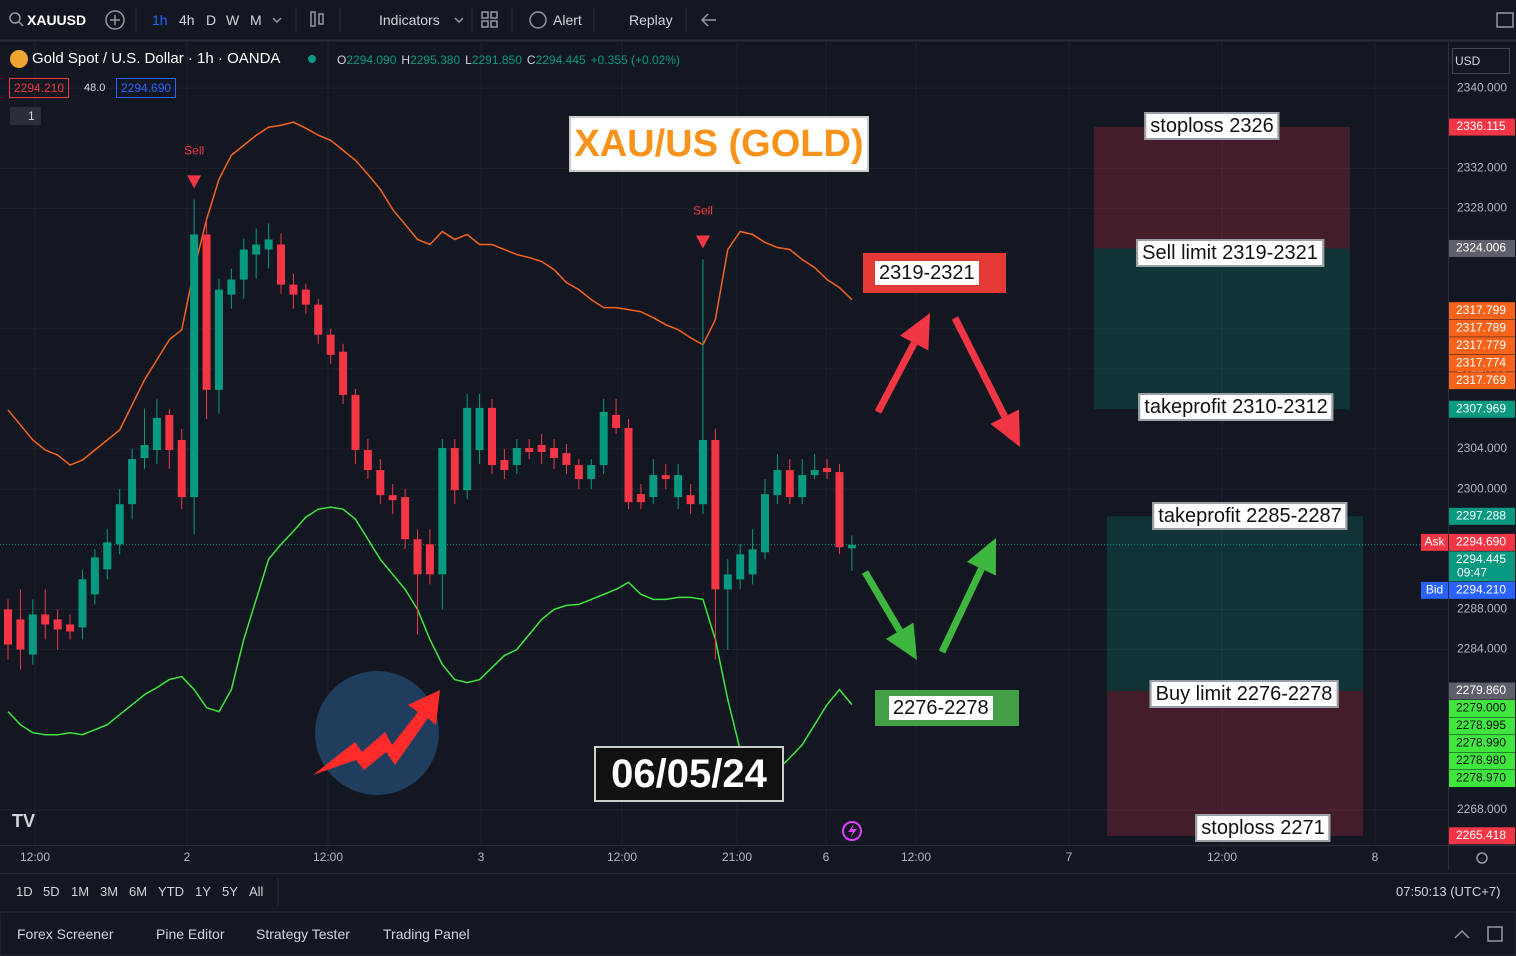 The image size is (1516, 956). What do you see at coordinates (146, 88) in the screenshot?
I see `ask-box: 2294.690` at bounding box center [146, 88].